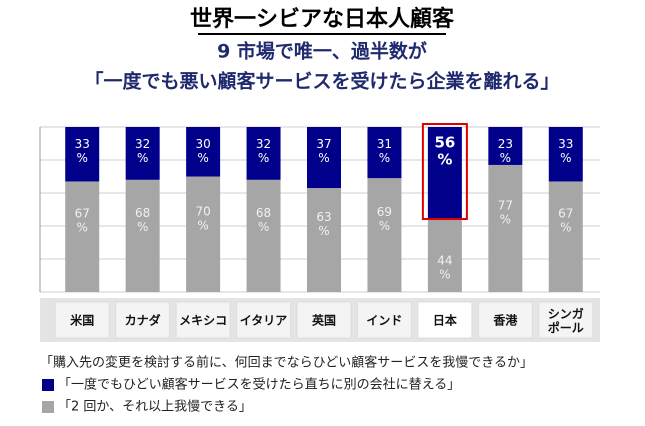  I want to click on value-label: 77%, so click(505, 212).